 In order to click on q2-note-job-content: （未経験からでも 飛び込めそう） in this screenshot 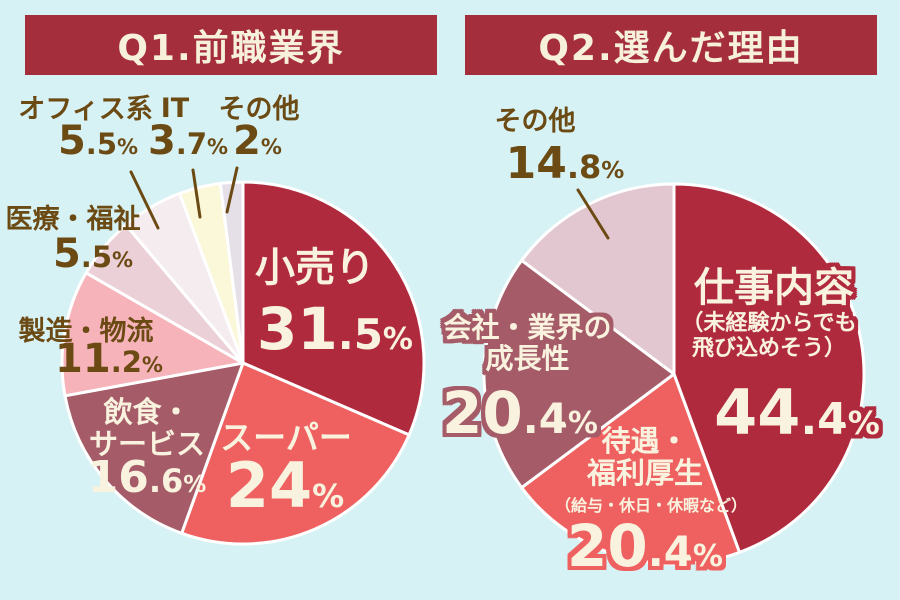, I will do `click(769, 336)`.